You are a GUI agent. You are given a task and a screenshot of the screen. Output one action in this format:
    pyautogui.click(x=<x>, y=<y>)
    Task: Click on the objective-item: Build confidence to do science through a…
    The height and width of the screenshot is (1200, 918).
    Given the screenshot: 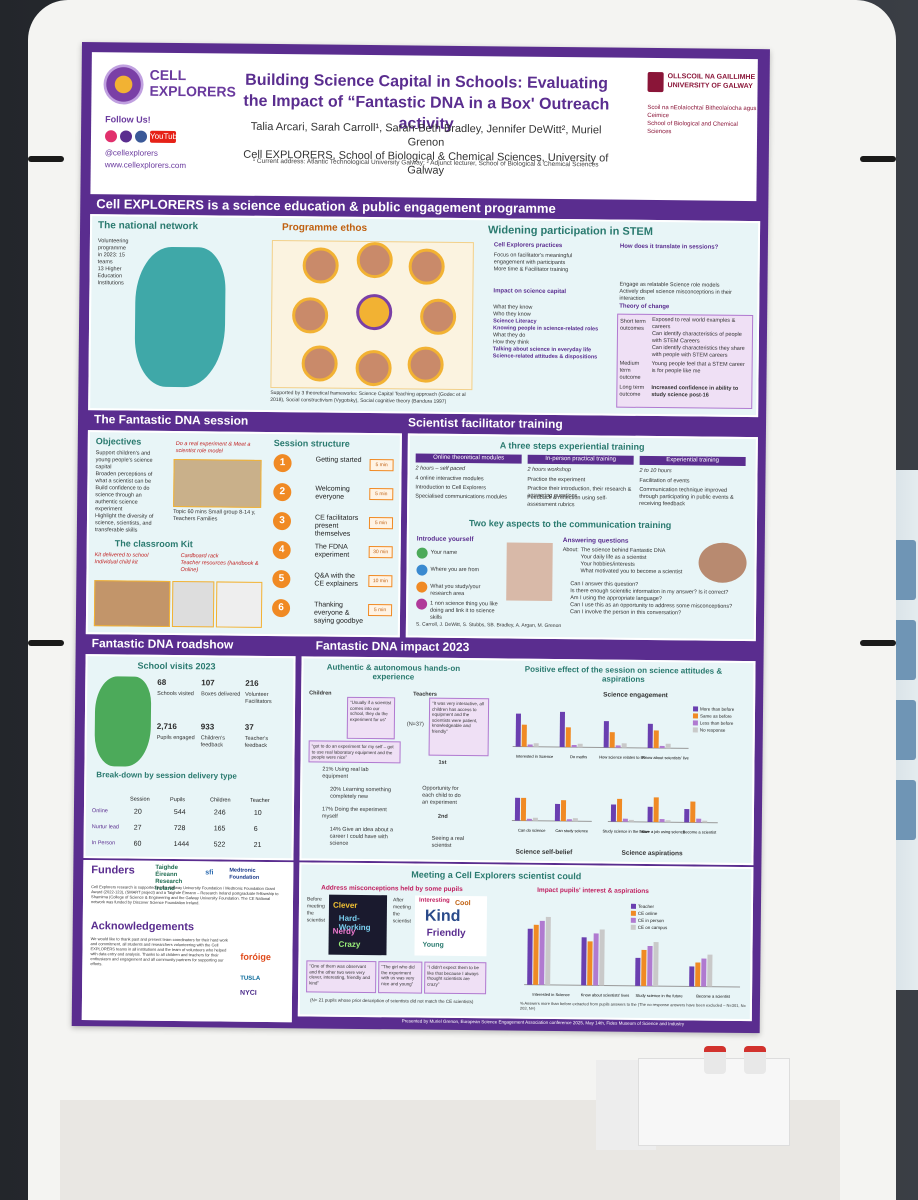 What is the action you would take?
    pyautogui.click(x=122, y=499)
    